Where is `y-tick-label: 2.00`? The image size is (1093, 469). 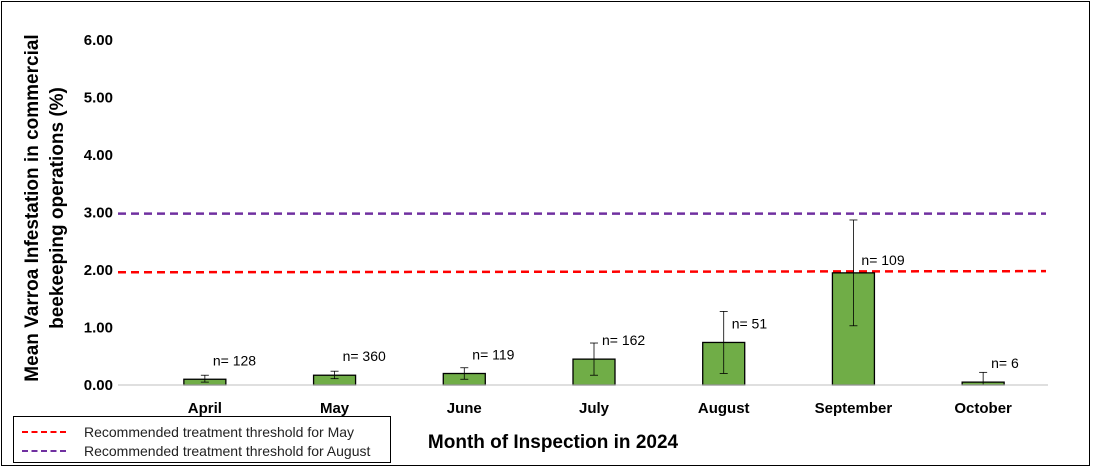
y-tick-label: 2.00 is located at coordinates (98, 270).